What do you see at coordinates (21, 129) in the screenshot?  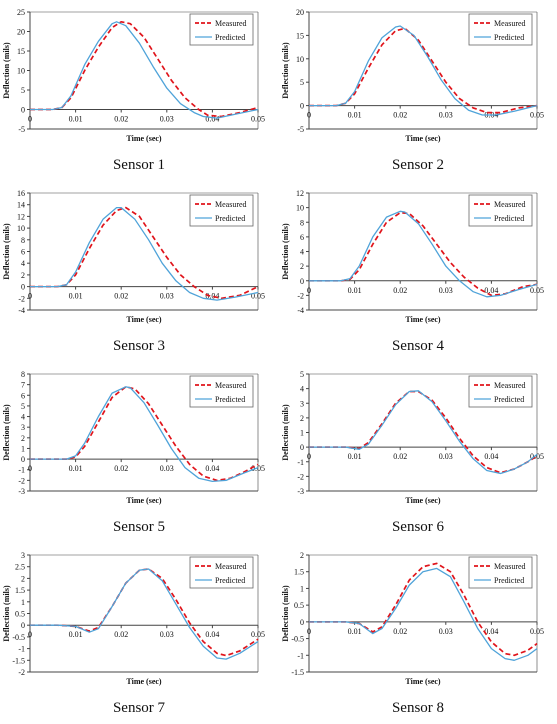 I see `y-tick-label: -5` at bounding box center [21, 129].